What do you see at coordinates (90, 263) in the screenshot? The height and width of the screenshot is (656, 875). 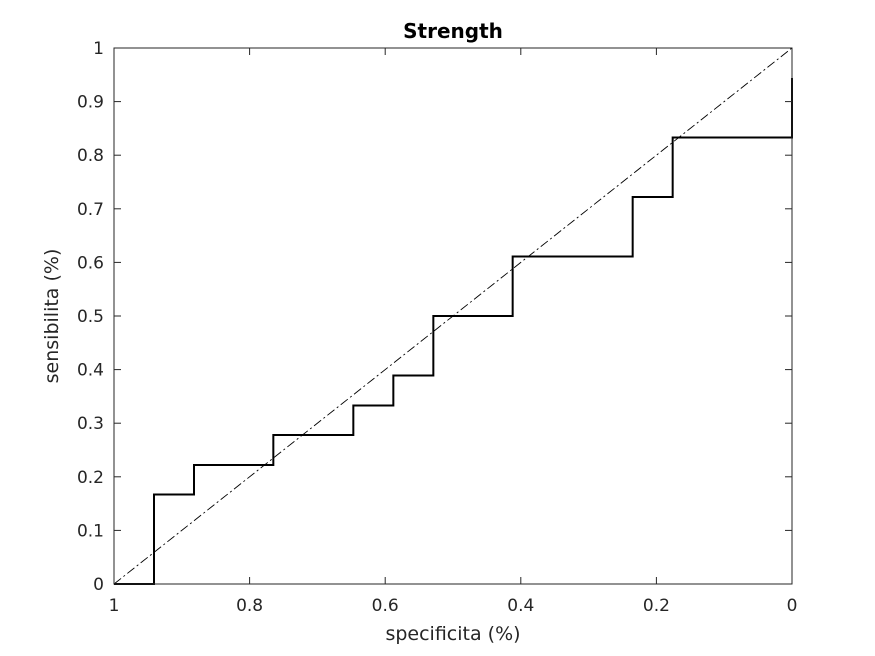 I see `y-tick-label: 0.6` at bounding box center [90, 263].